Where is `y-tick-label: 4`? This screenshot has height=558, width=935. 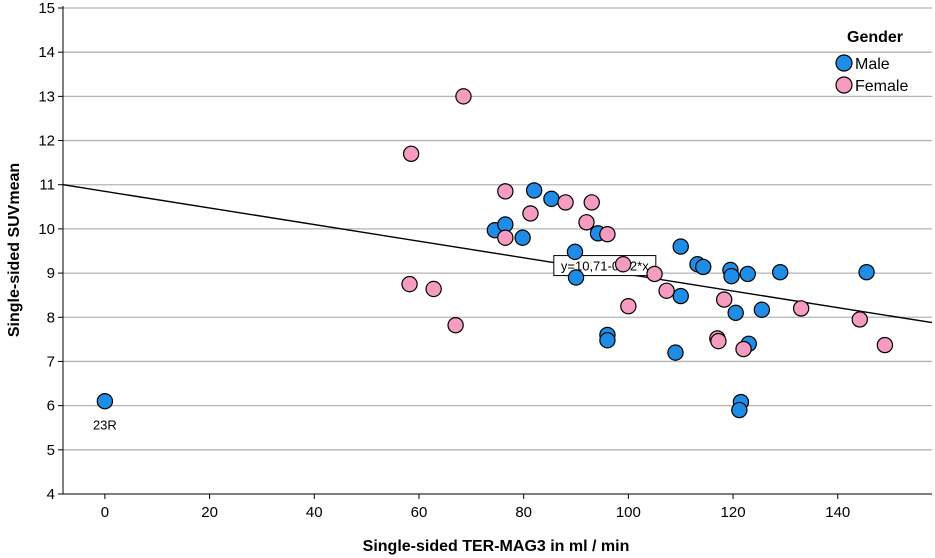
y-tick-label: 4 is located at coordinates (51, 494).